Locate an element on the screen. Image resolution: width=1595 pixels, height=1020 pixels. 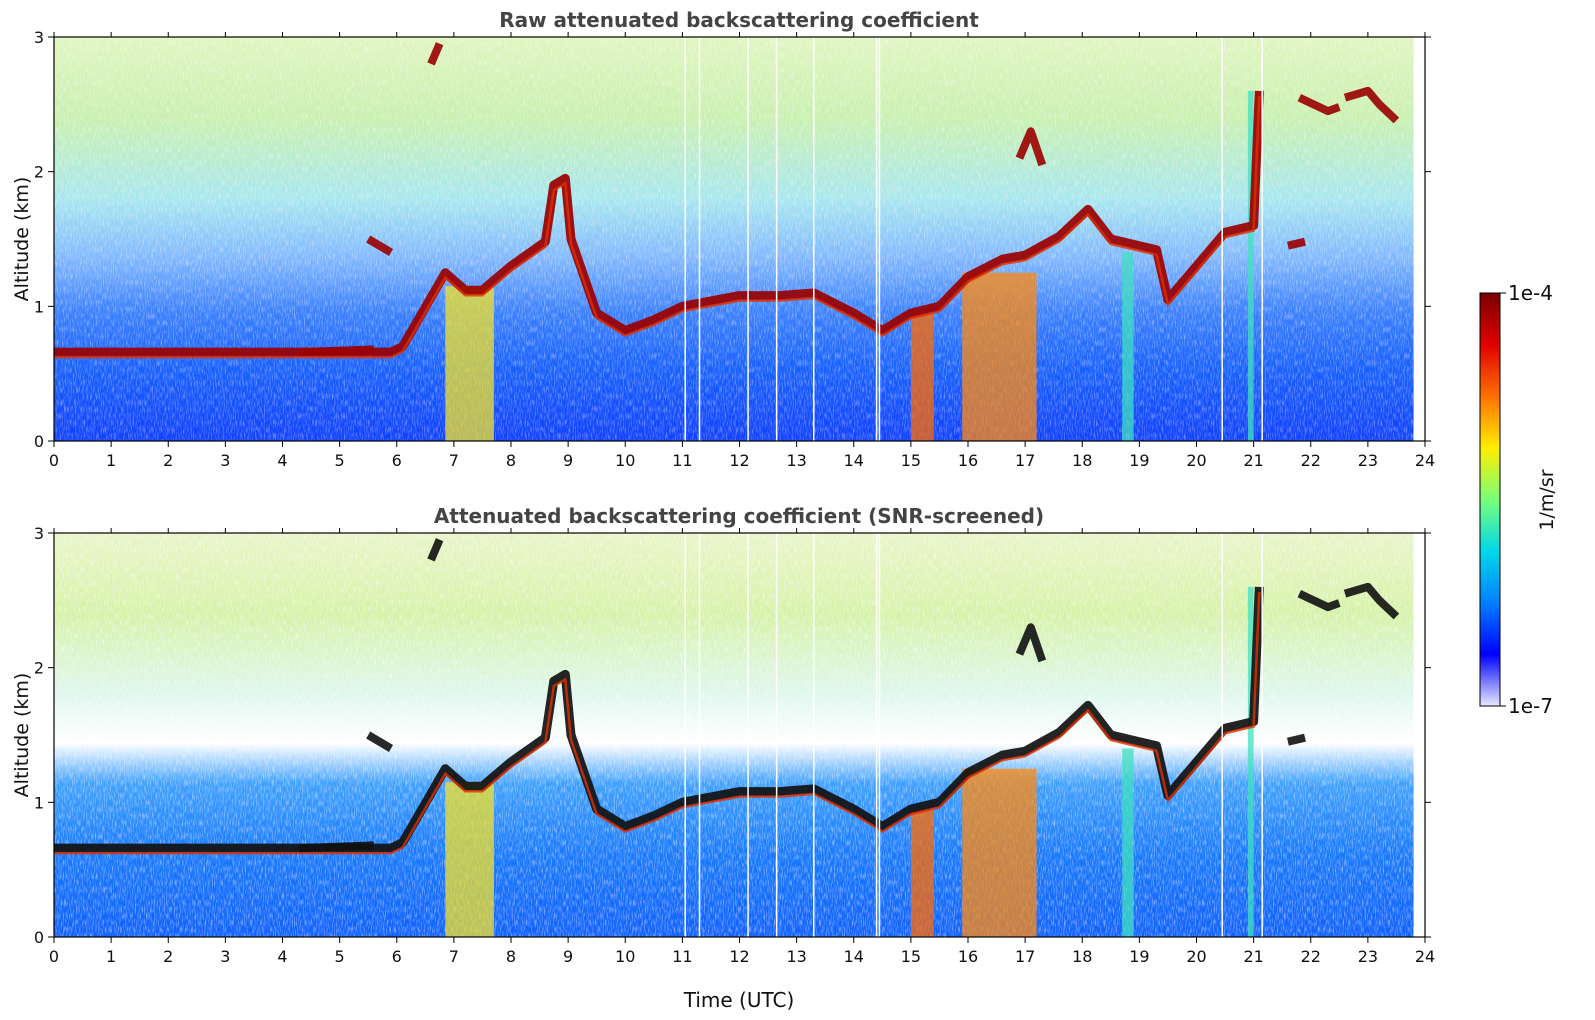
y-tick-label: 1 is located at coordinates (39, 306).